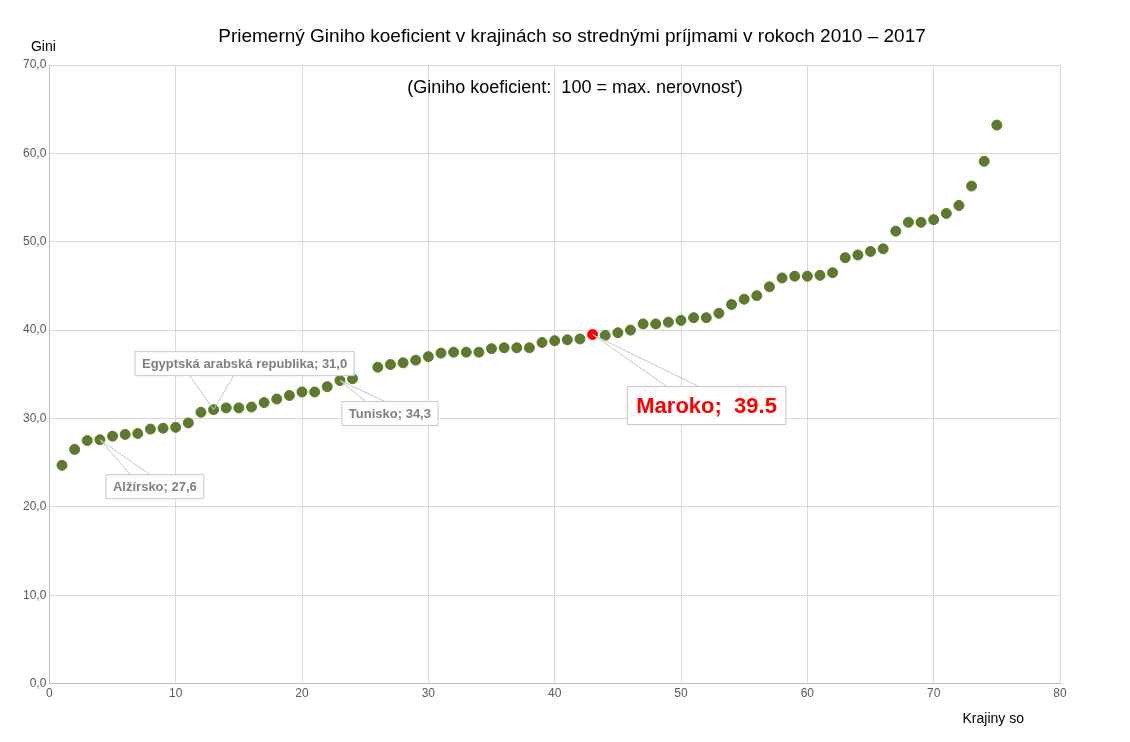  I want to click on y-tick-label: 20,0, so click(35, 506).